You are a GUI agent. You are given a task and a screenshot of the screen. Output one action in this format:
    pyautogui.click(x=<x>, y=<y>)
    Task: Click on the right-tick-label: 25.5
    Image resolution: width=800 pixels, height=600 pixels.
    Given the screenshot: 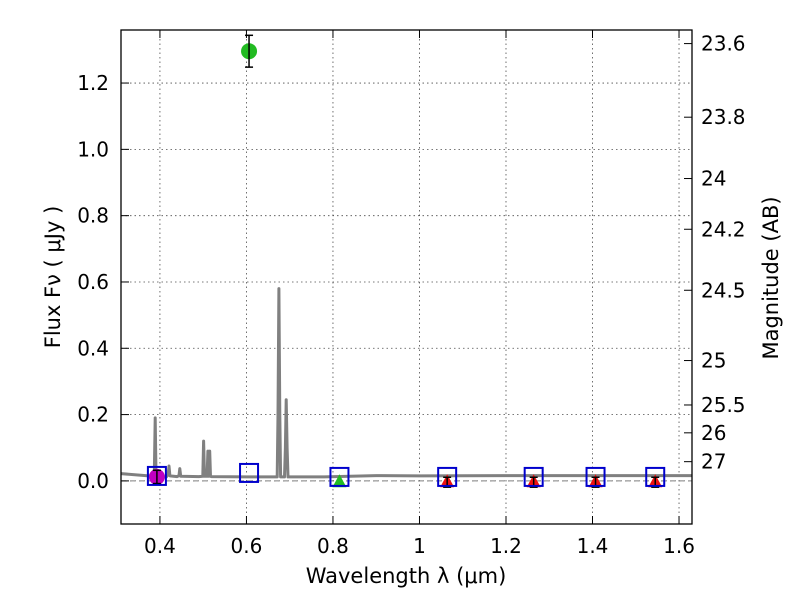 What is the action you would take?
    pyautogui.click(x=723, y=405)
    